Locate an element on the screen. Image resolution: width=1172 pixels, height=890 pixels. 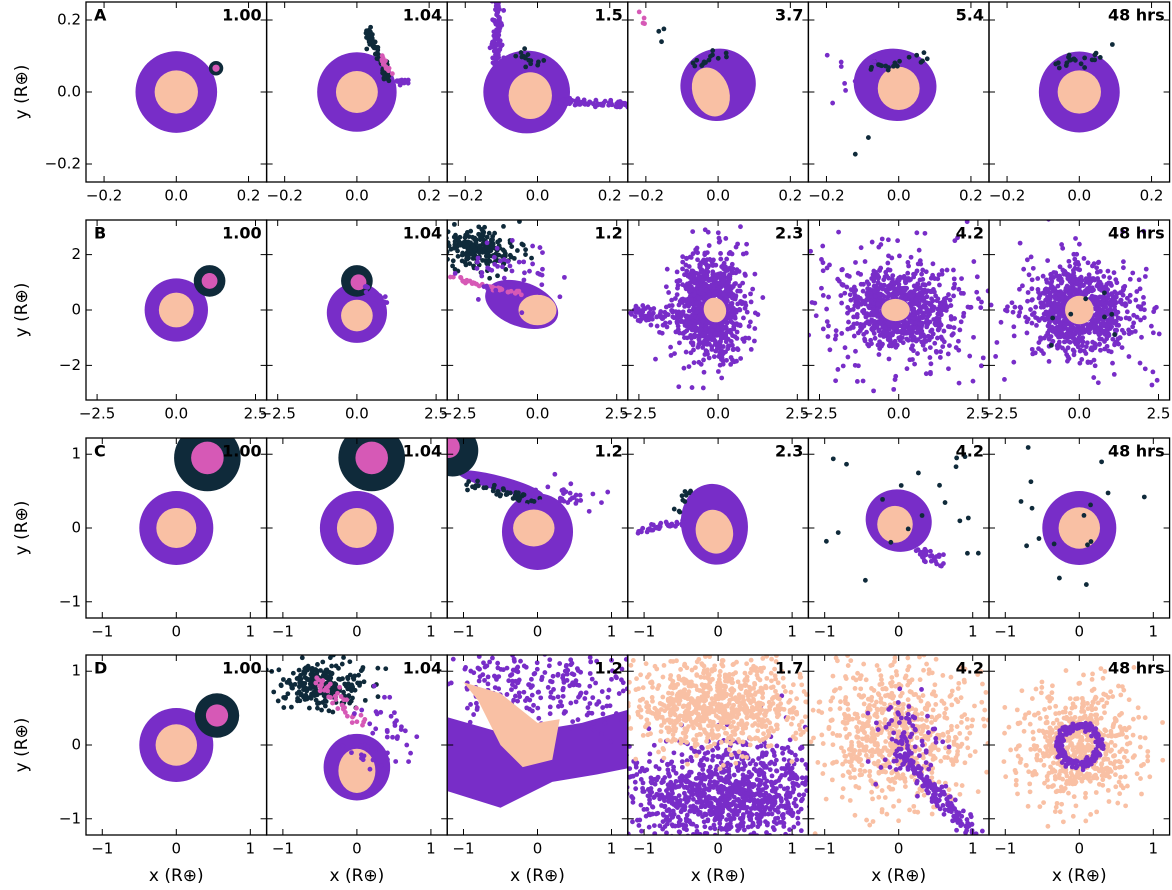
time-label: 2.3 is located at coordinates (789, 451).